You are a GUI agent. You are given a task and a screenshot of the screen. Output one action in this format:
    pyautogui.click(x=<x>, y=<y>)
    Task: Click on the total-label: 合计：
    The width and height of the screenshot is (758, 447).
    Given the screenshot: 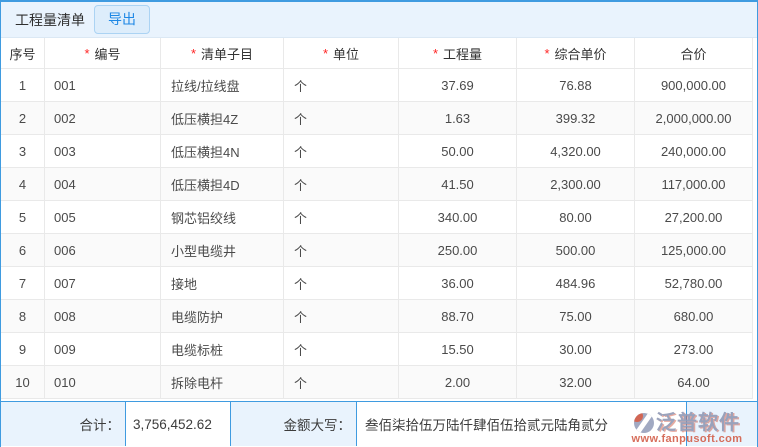 What is the action you would take?
    pyautogui.click(x=100, y=425)
    